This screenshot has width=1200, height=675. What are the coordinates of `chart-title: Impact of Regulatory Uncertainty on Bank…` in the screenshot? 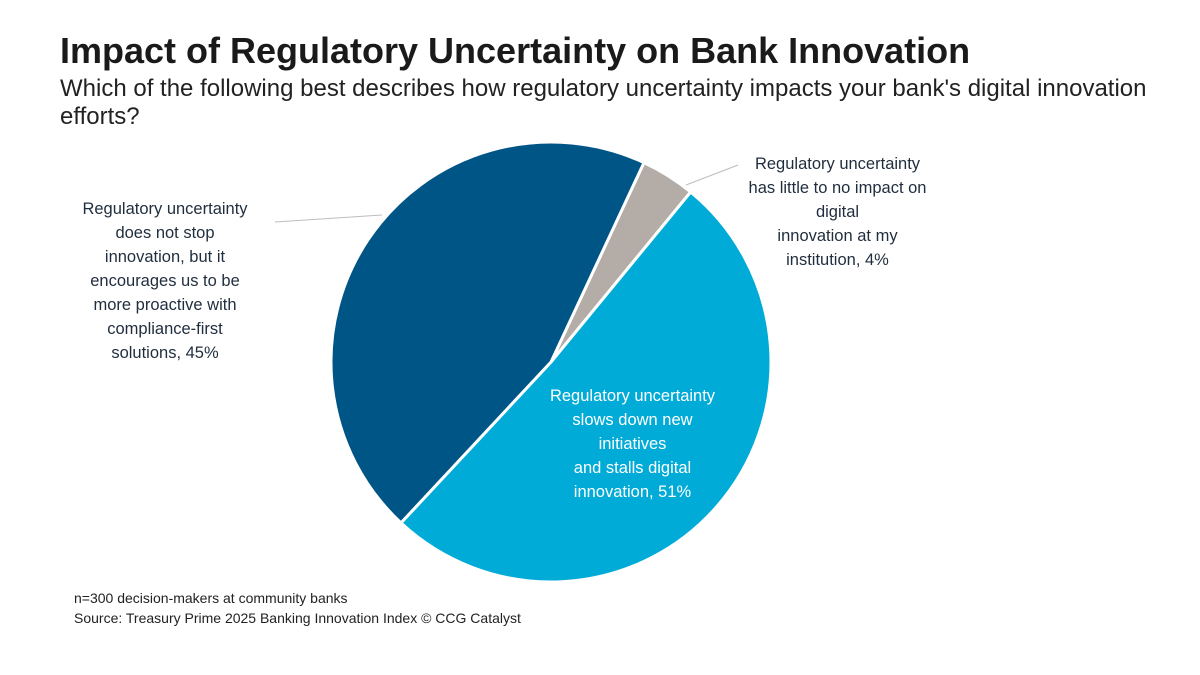 It's located at (515, 50).